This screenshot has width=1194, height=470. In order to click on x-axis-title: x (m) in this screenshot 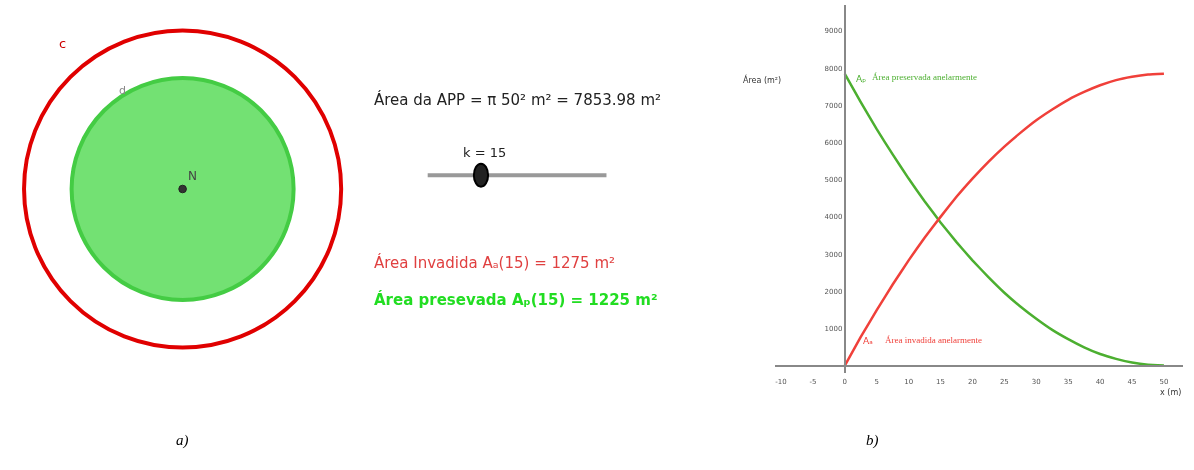, I will do `click(1171, 392)`.